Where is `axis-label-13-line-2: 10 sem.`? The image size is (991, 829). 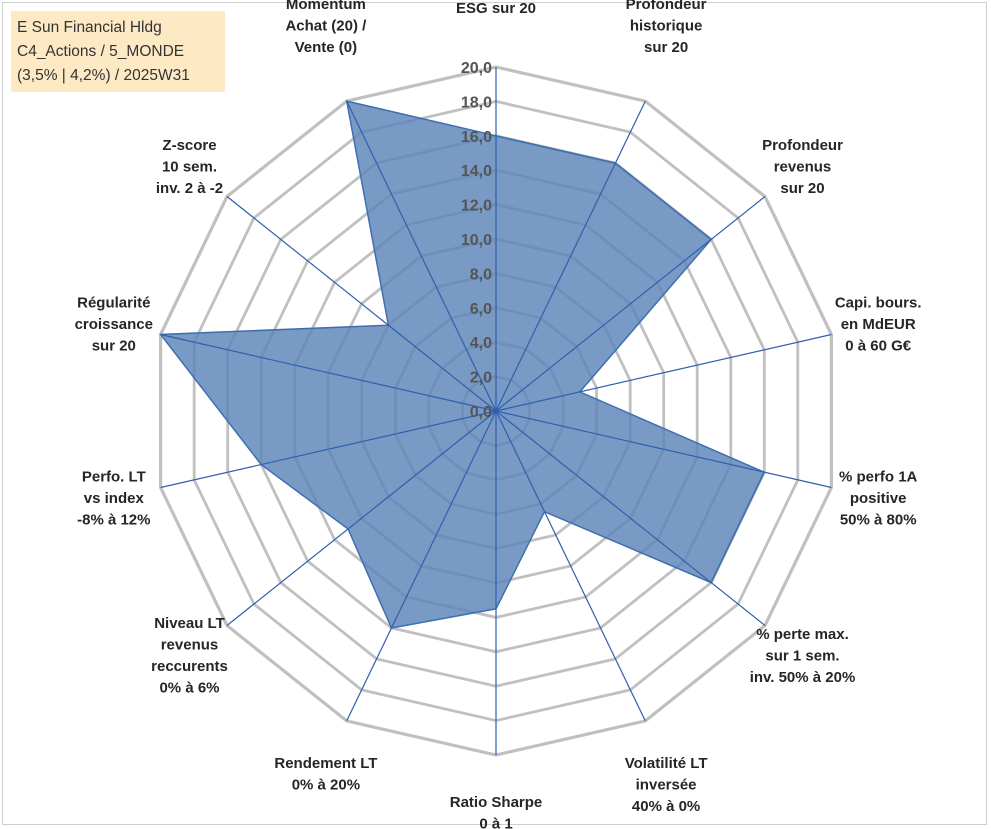 axis-label-13-line-2: 10 sem. is located at coordinates (189, 167).